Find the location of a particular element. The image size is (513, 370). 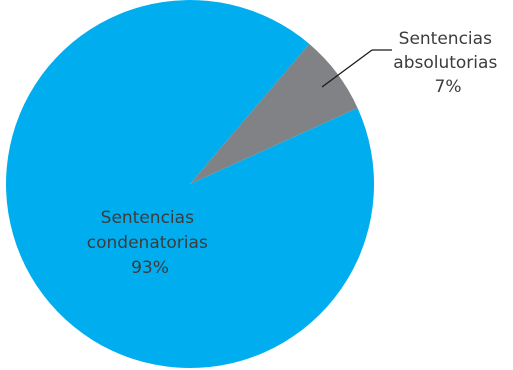

slice-label-condenatorias-line-1: Sentencias is located at coordinates (147, 218).